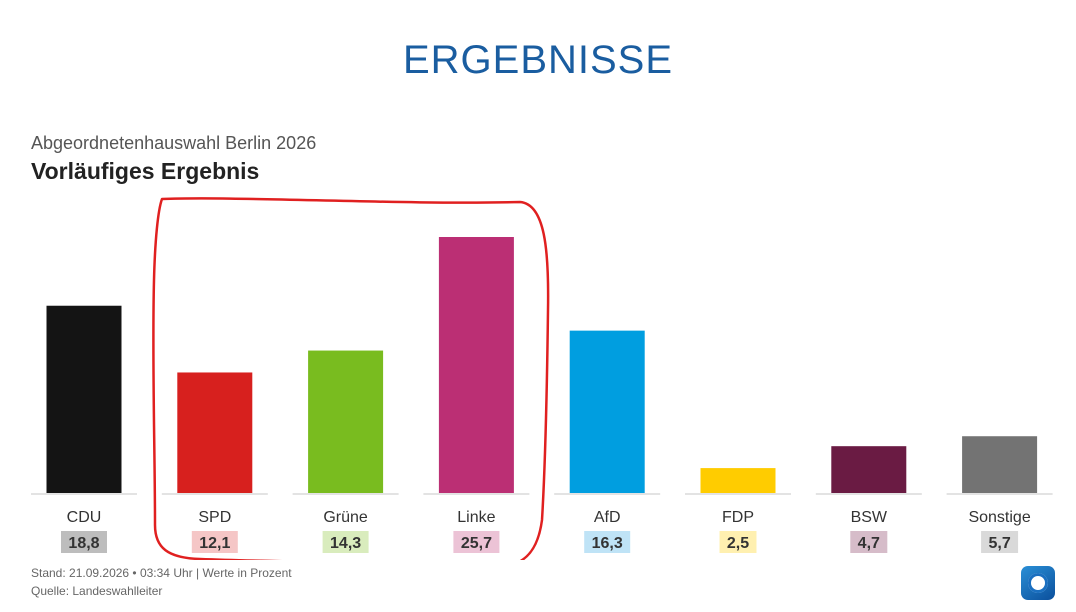 The height and width of the screenshot is (612, 1076). I want to click on category-label: SPD, so click(214, 517).